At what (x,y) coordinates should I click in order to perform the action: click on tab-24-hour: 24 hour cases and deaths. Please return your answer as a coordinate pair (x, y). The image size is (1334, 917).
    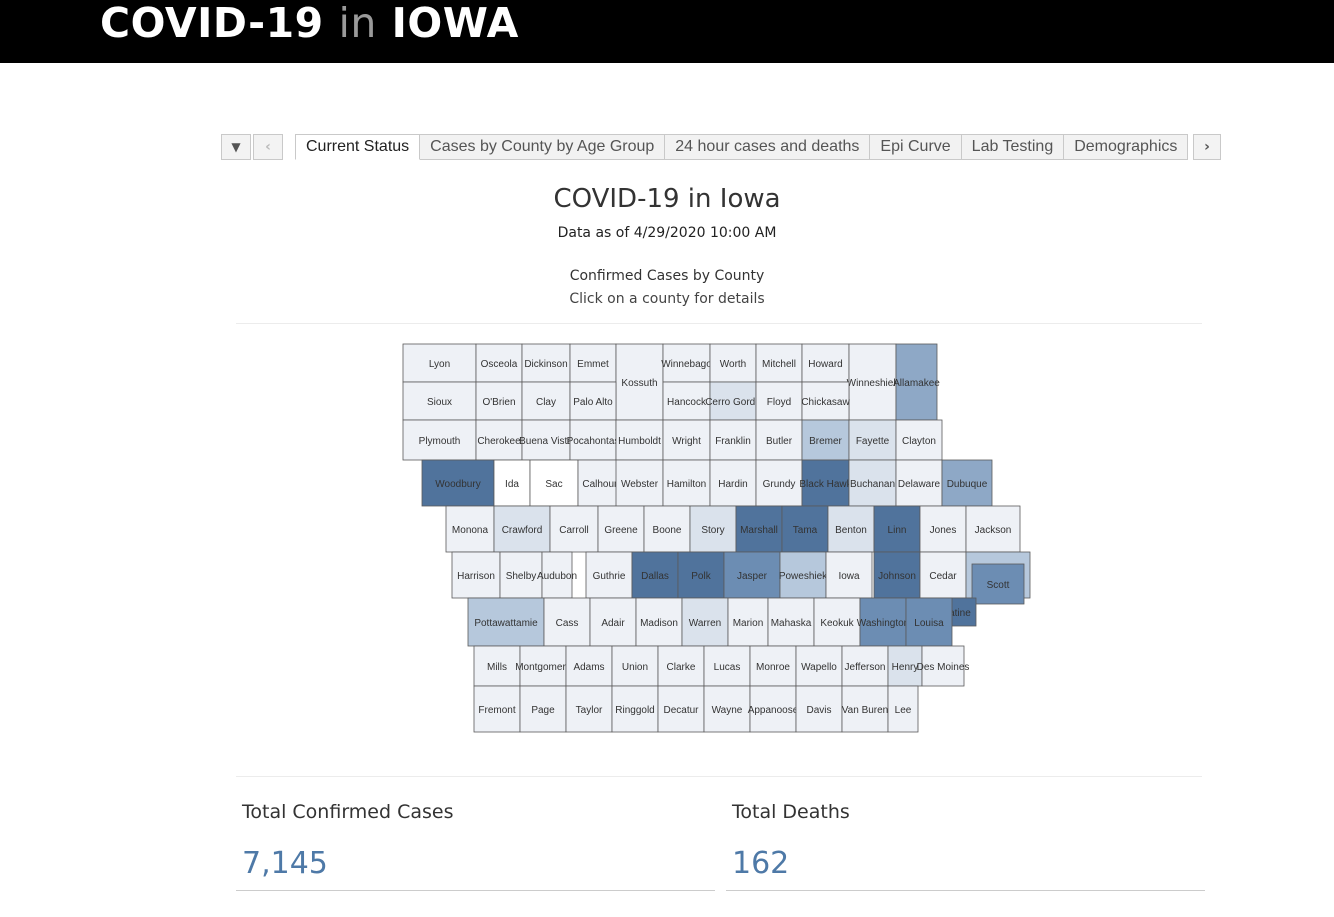
    Looking at the image, I should click on (768, 147).